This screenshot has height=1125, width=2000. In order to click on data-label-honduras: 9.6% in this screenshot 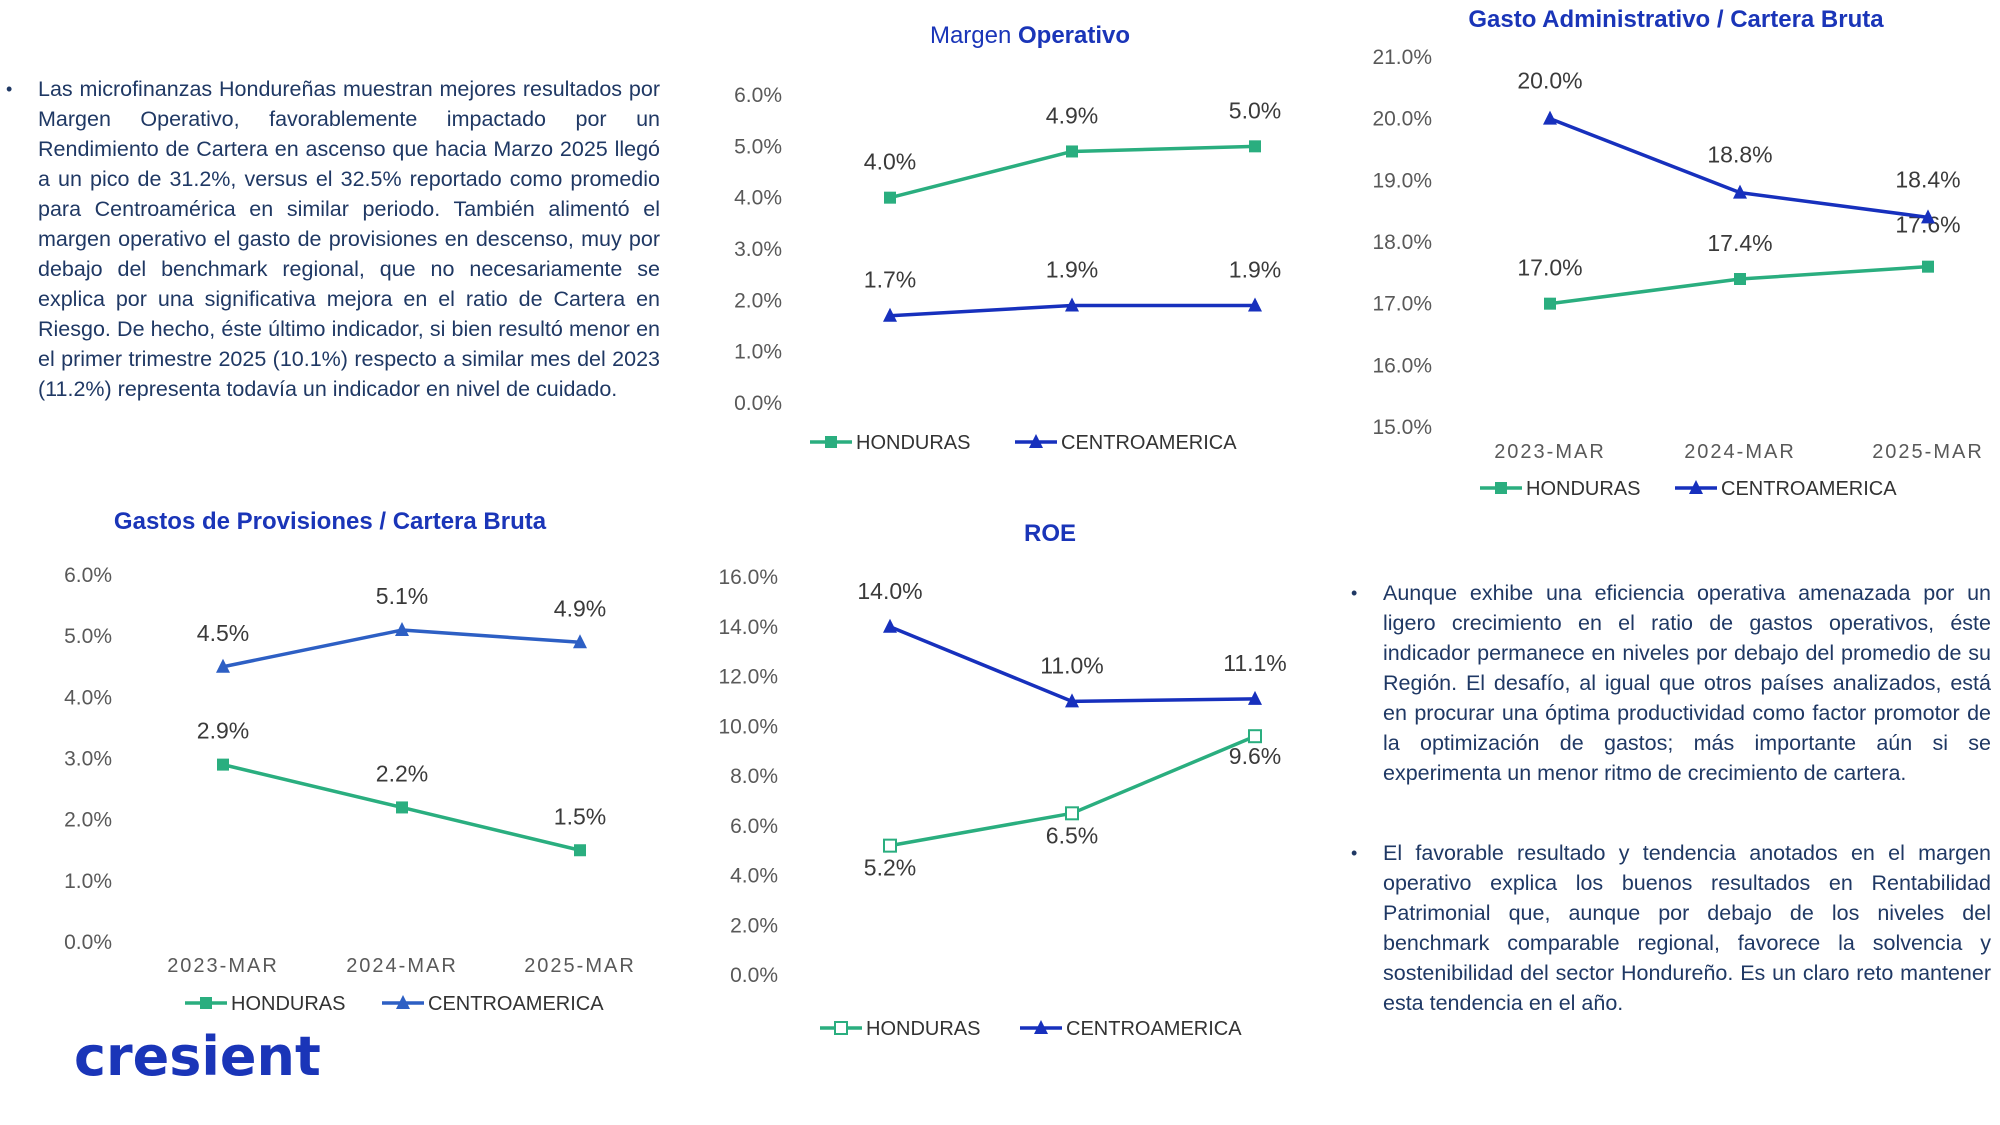, I will do `click(1255, 756)`.